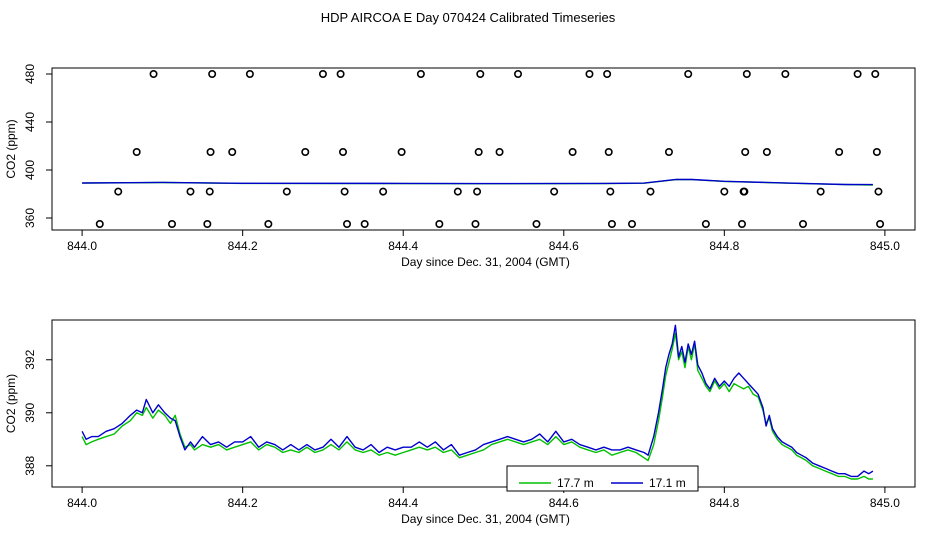  What do you see at coordinates (82, 503) in the screenshot?
I see `chart2-x-tick-label: 844.0` at bounding box center [82, 503].